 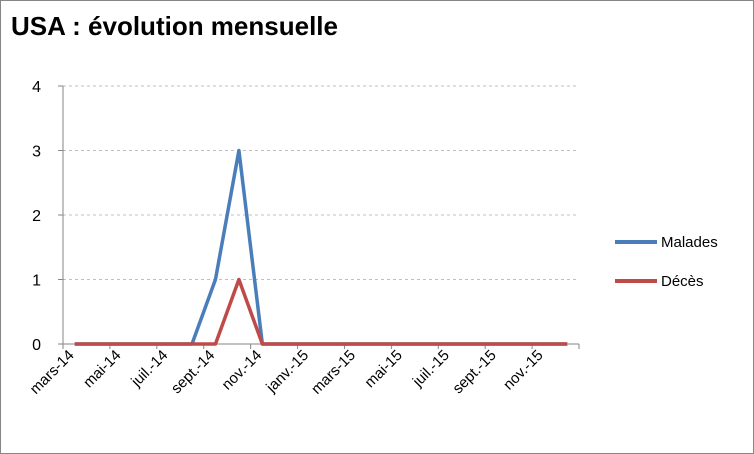 What do you see at coordinates (36, 345) in the screenshot?
I see `y-tick-label: 0` at bounding box center [36, 345].